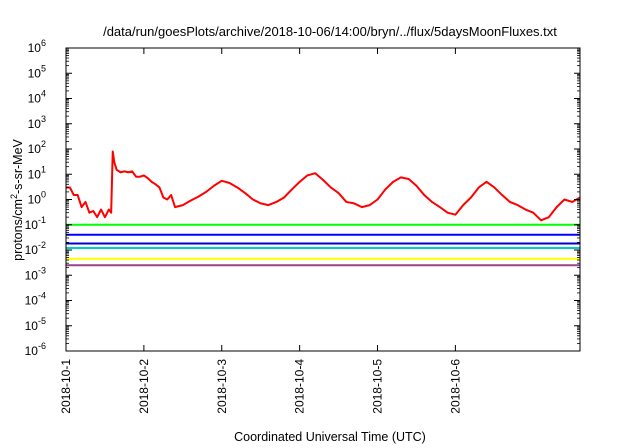  I want to click on y-tick-label: 10¹, so click(37, 172).